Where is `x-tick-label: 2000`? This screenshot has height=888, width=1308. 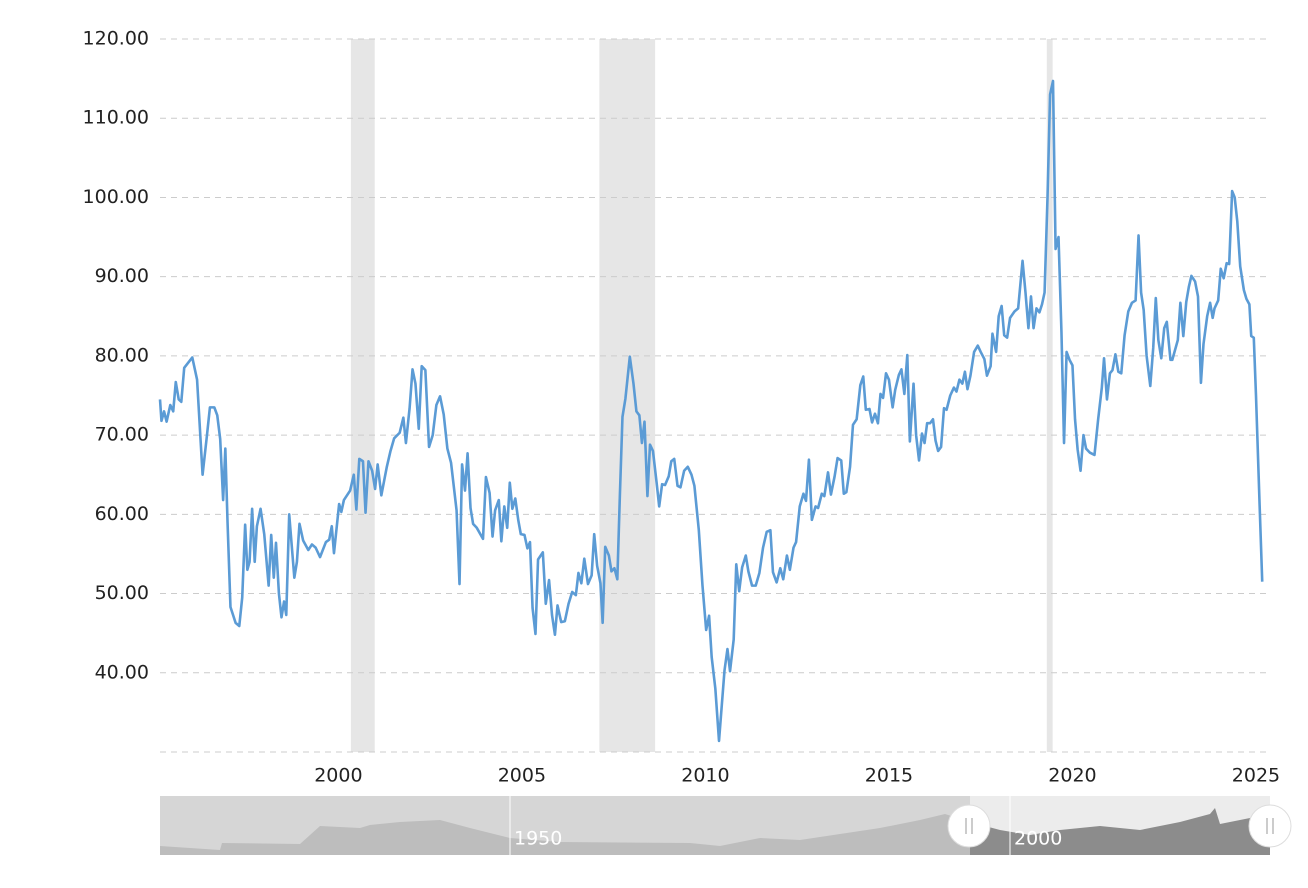 x-tick-label: 2000 is located at coordinates (338, 776).